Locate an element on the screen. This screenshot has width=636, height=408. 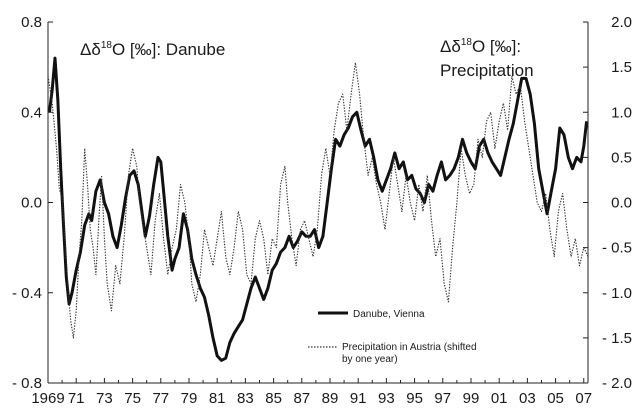
left-tick-label: 0.0 is located at coordinates (31, 203).